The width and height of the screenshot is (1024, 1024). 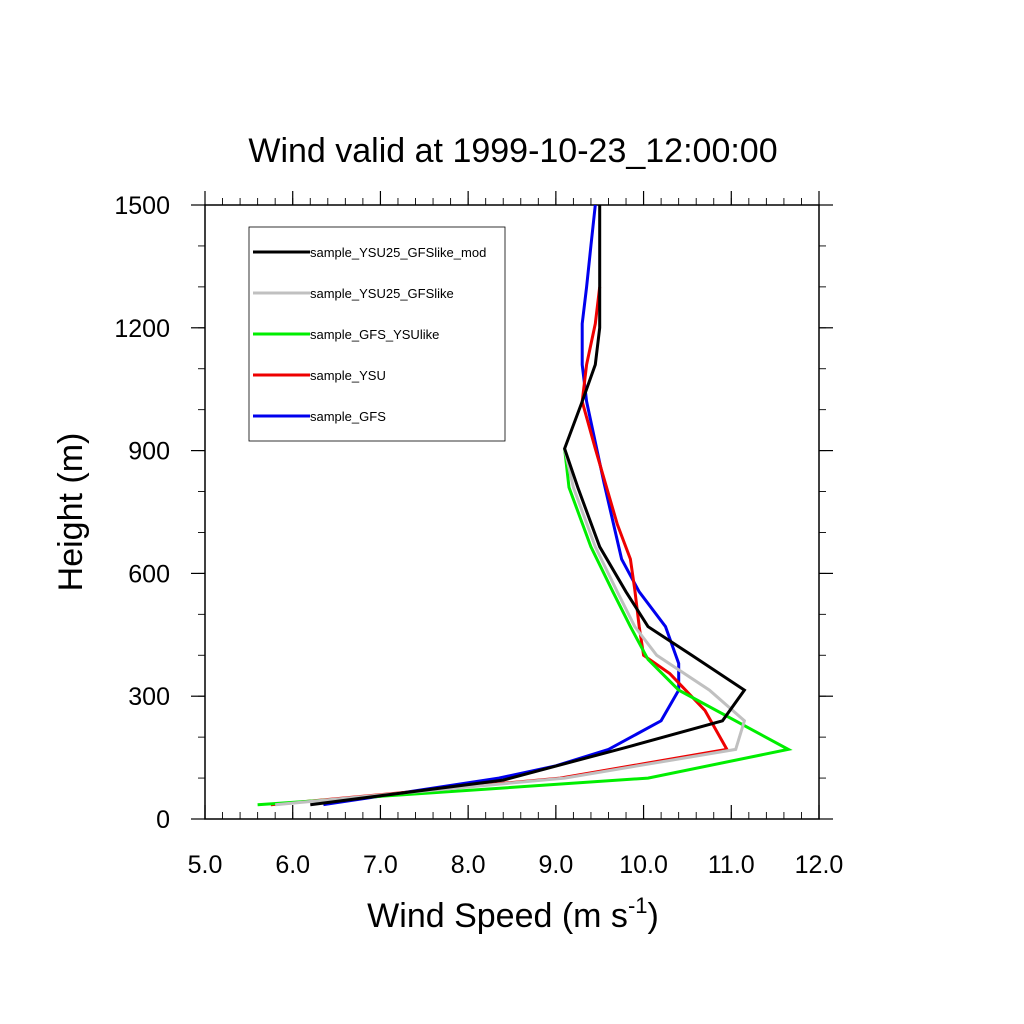 I want to click on legend-label: sample_YSU25_GFSlike, so click(x=382, y=293).